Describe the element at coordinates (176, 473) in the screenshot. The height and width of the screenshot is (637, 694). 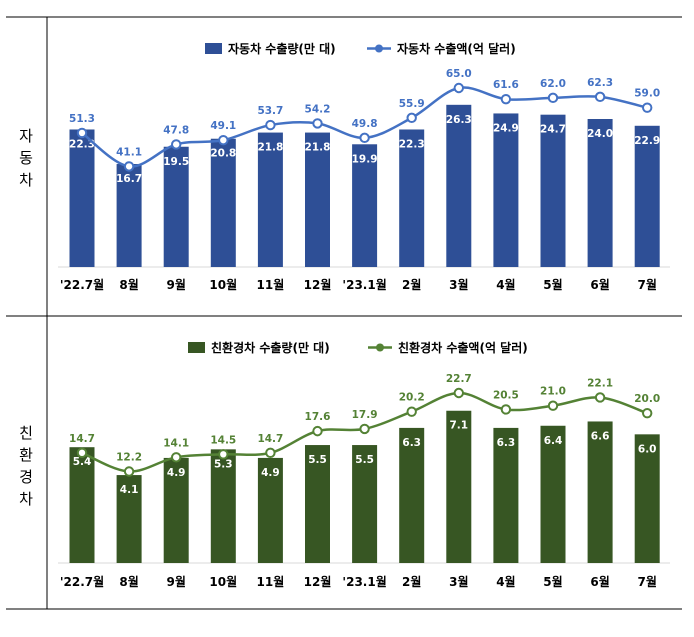
I see `bar-value-label: 4.9` at that location.